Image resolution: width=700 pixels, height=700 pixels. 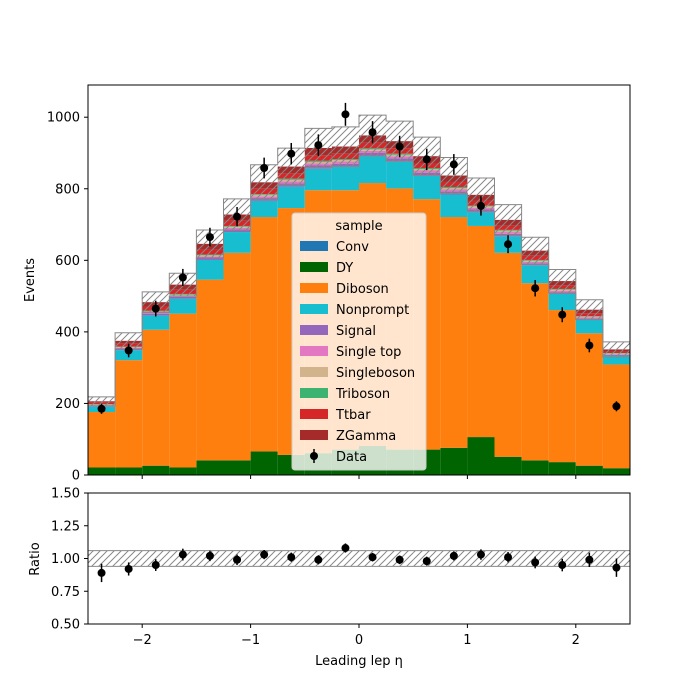 What do you see at coordinates (358, 226) in the screenshot?
I see `legend-title: sample` at bounding box center [358, 226].